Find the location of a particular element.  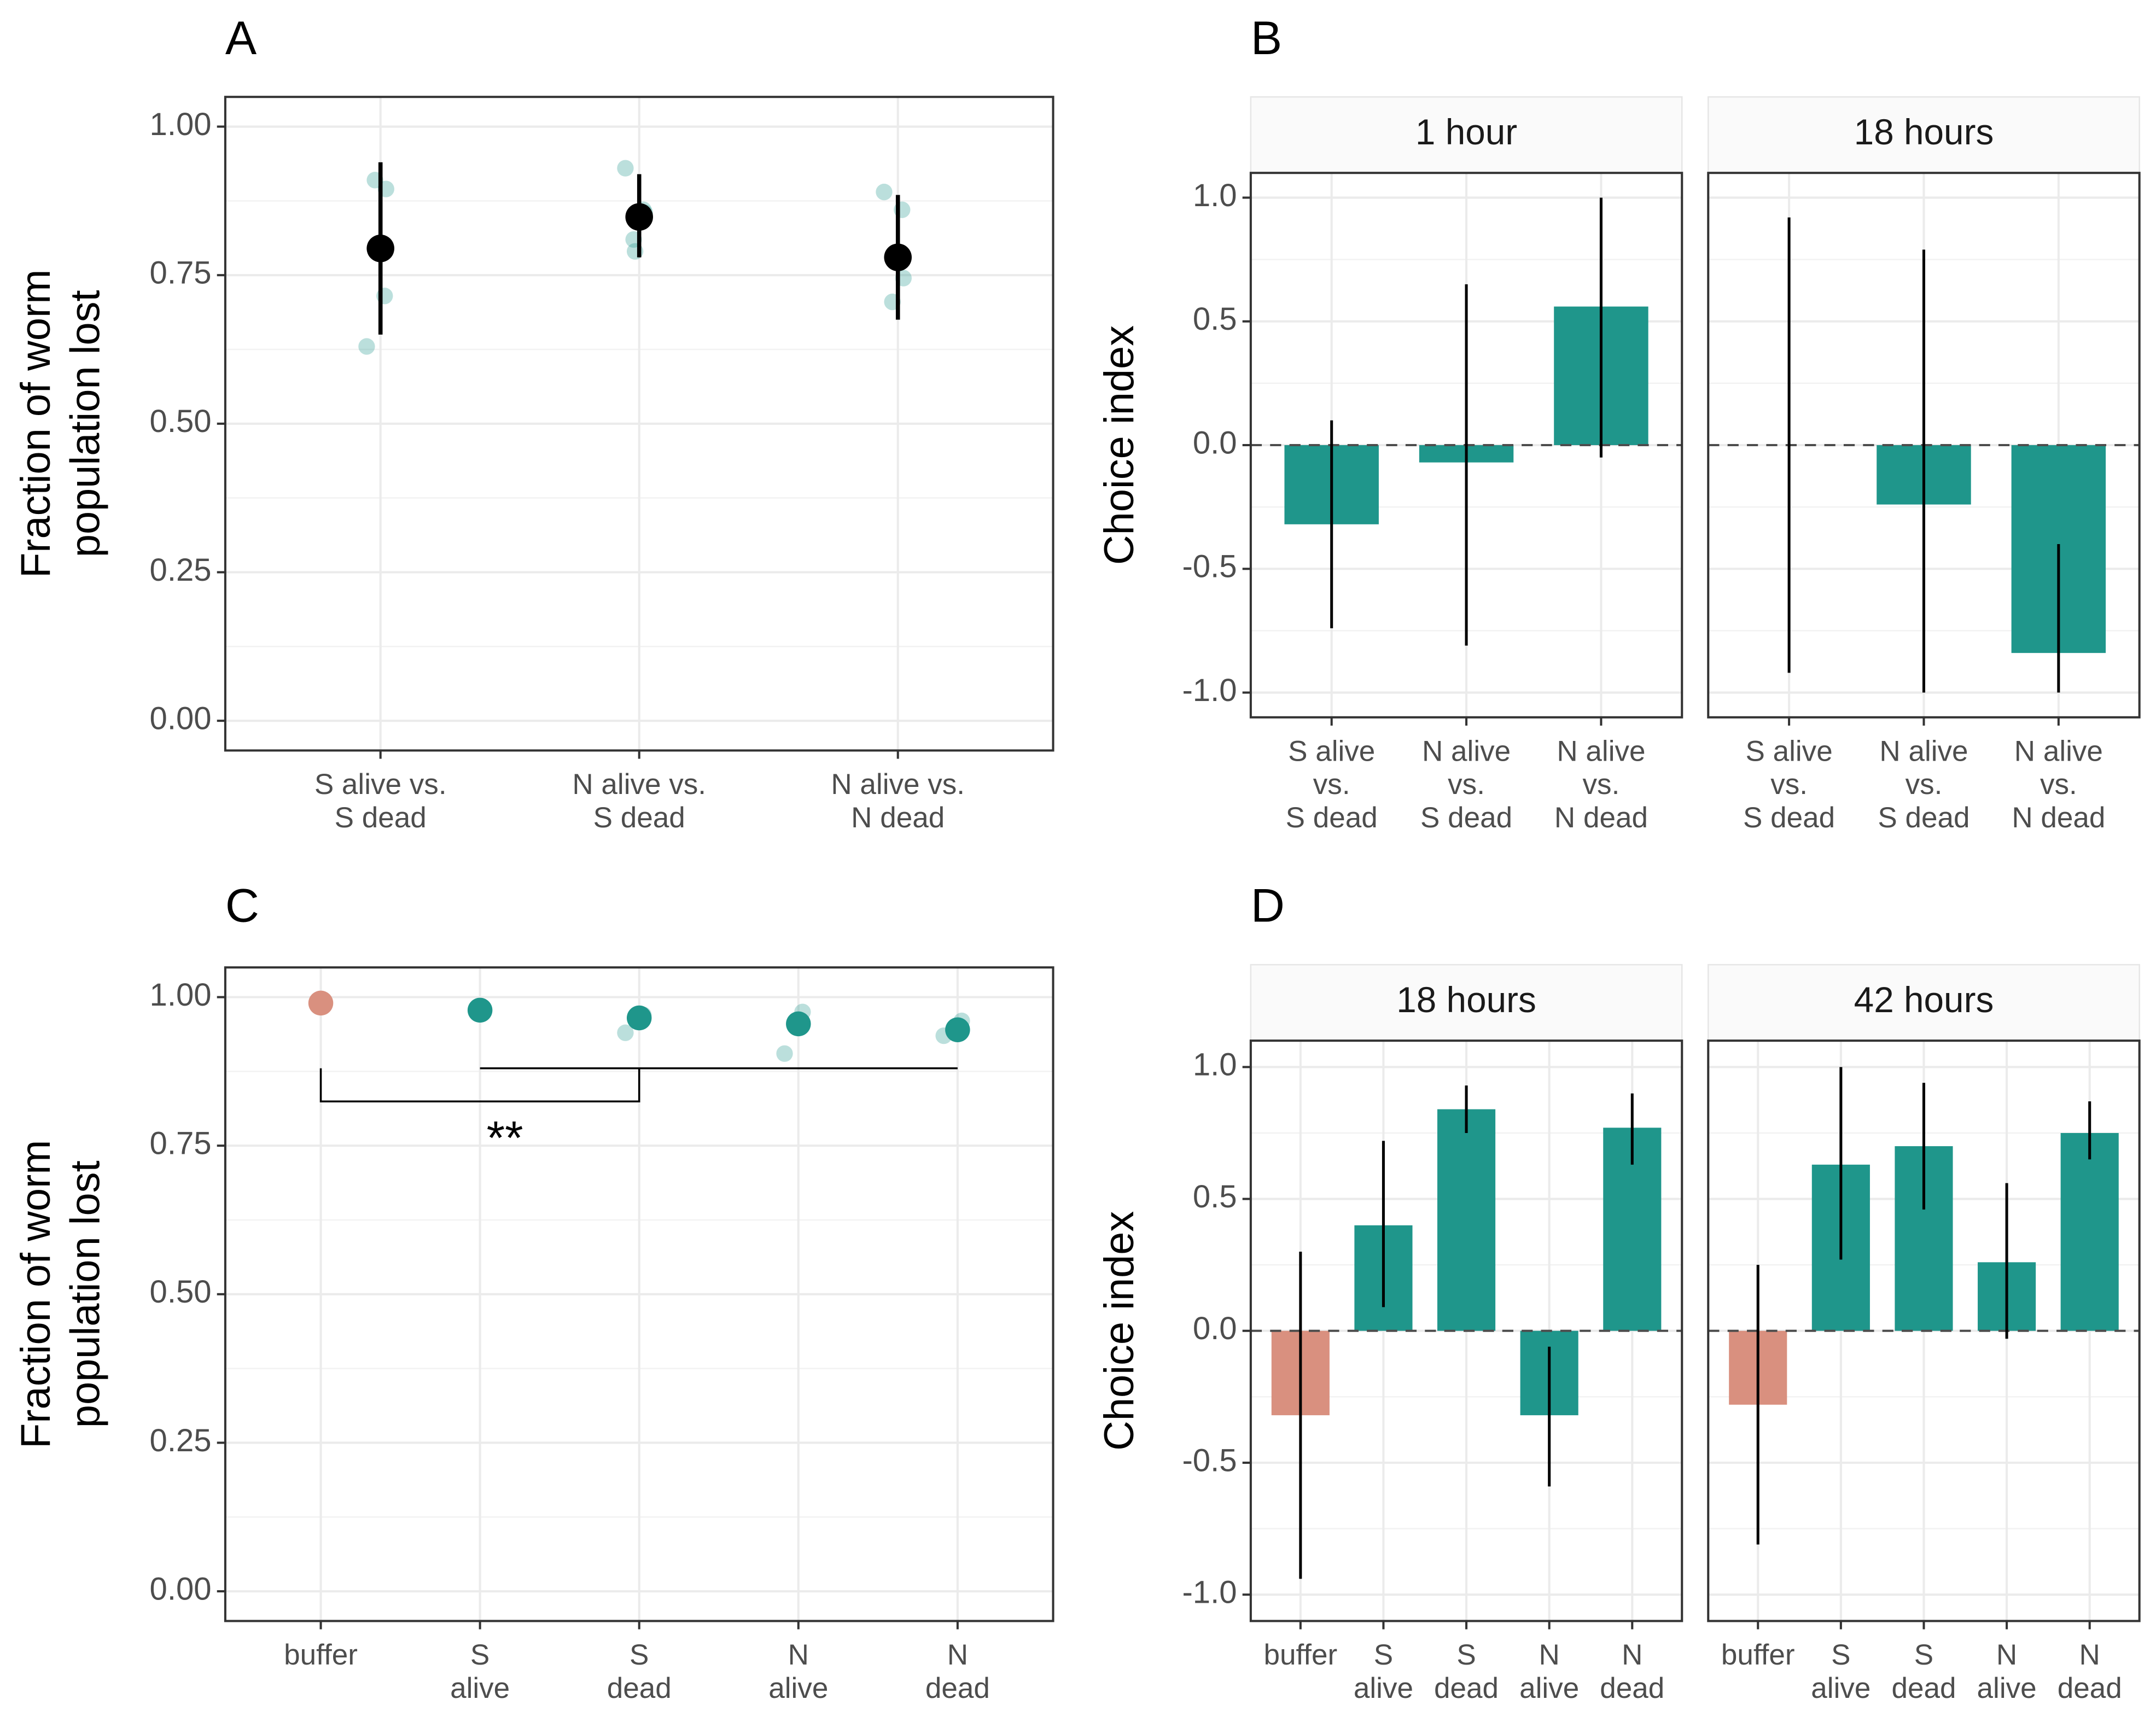

significance-label: ** is located at coordinates (505, 1138).